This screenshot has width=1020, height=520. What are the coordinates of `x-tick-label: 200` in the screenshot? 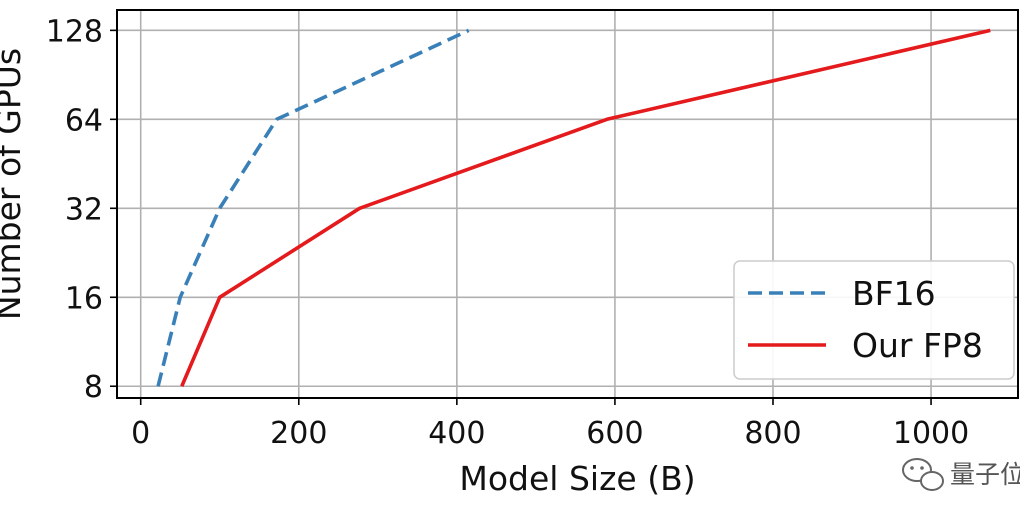 It's located at (298, 433).